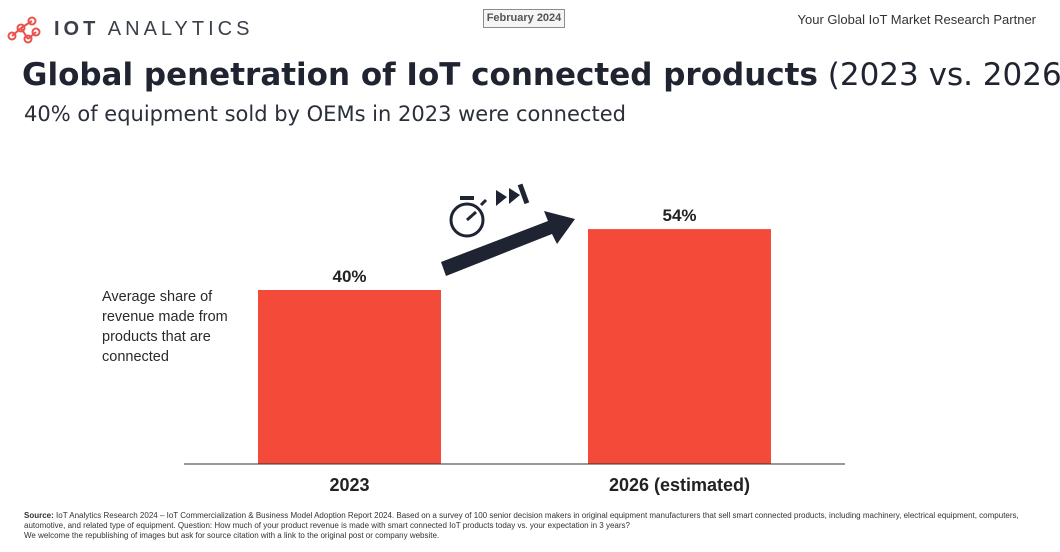  I want to click on page-title-light: (2023 vs. 2026f), so click(943, 75).